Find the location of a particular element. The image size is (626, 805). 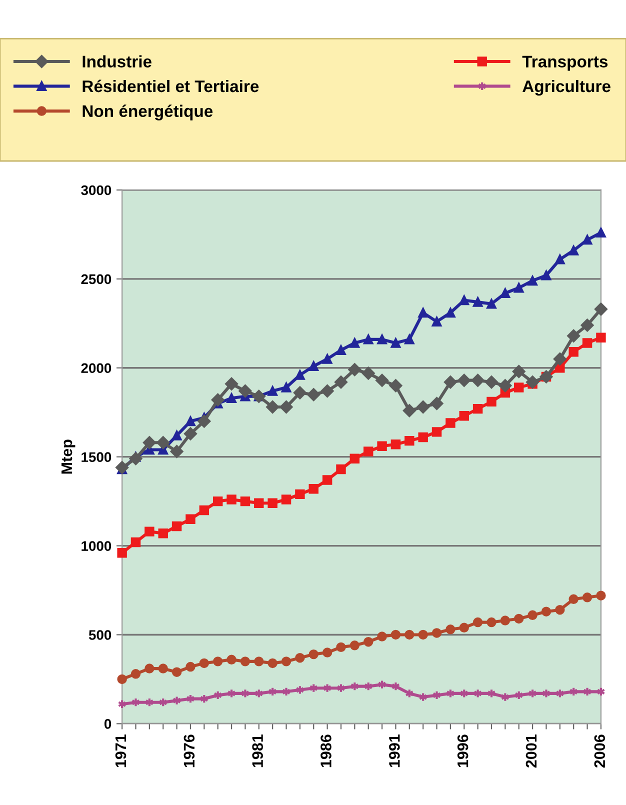

y-tick-label: 1000 is located at coordinates (97, 546).